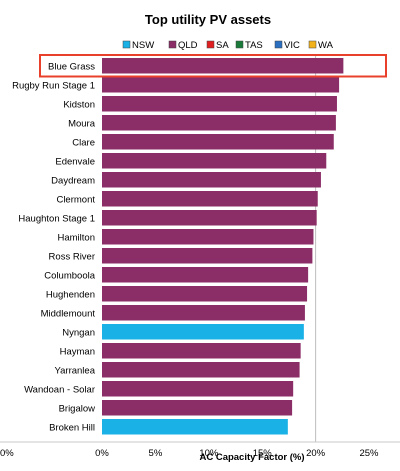  I want to click on legend-swatch-sa, so click(210, 44).